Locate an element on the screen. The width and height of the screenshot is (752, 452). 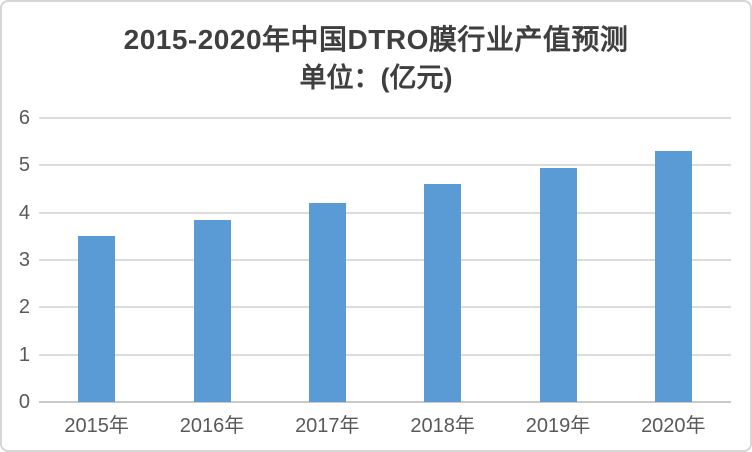
y-tick-label: 3 is located at coordinates (24, 260).